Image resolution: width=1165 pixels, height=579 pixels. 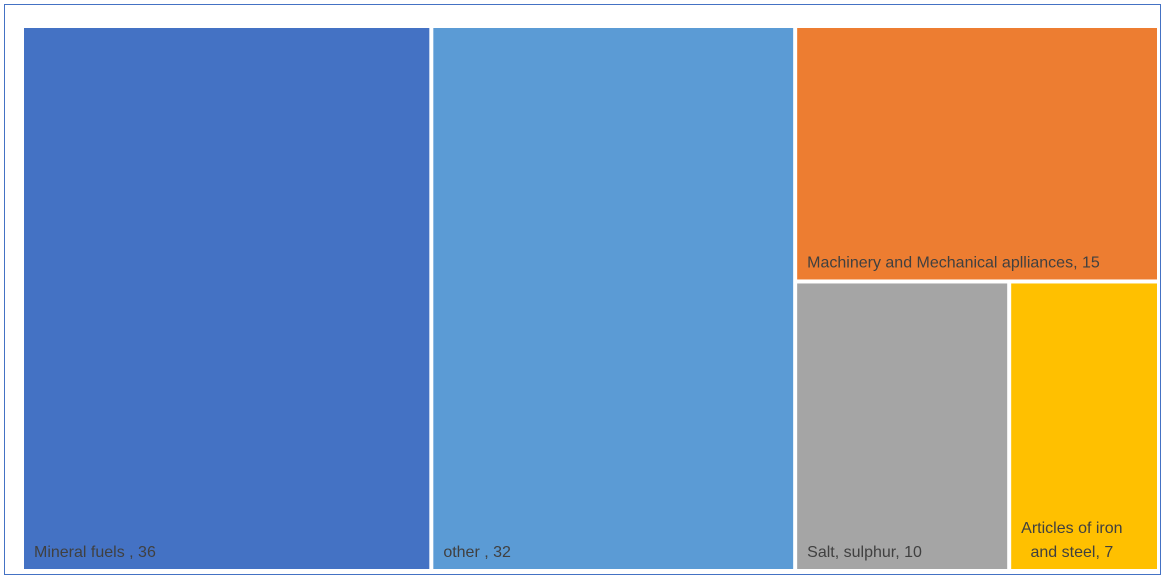 What do you see at coordinates (864, 552) in the screenshot?
I see `tile-label: Salt, sulphur, 10` at bounding box center [864, 552].